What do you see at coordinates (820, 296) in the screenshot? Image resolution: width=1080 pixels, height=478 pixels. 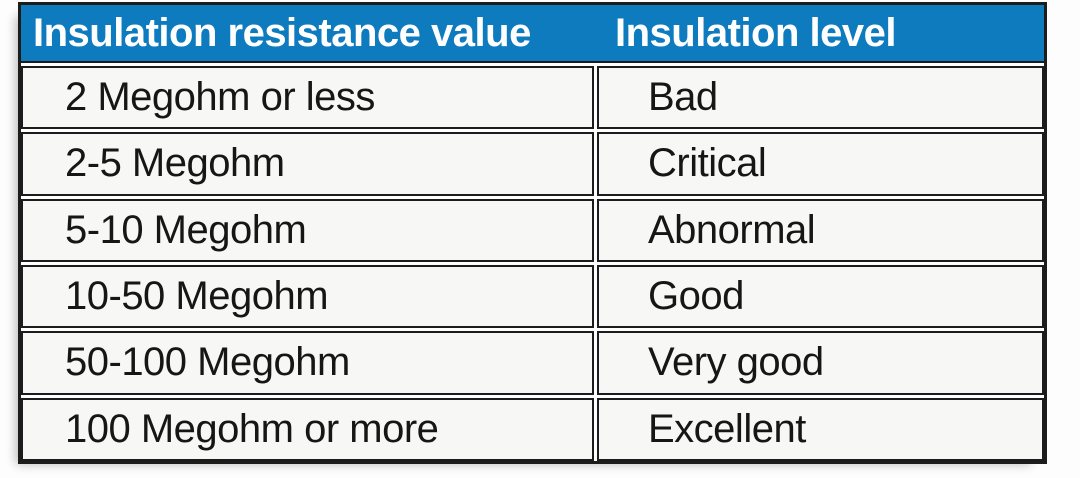 I see `insulation-level-cell: Good` at bounding box center [820, 296].